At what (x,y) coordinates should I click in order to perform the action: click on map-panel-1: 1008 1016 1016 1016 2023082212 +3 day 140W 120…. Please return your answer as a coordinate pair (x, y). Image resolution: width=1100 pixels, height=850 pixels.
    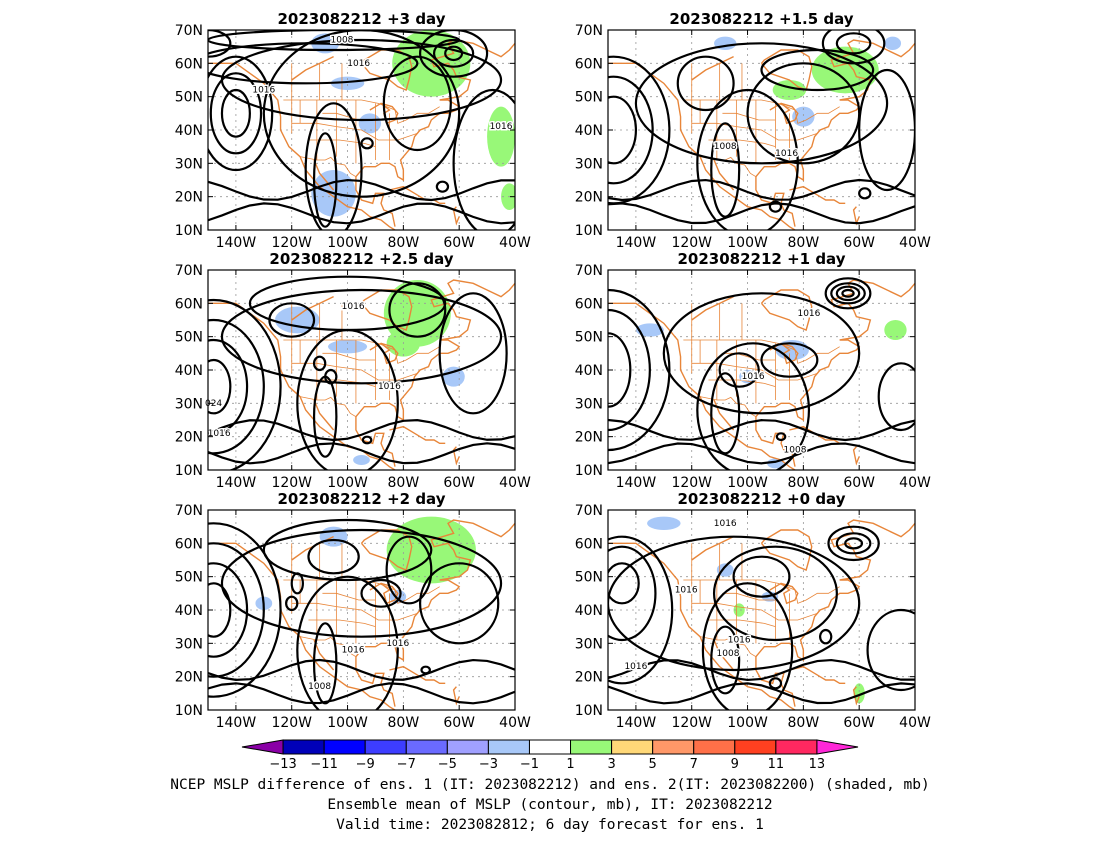
    Looking at the image, I should click on (353, 130).